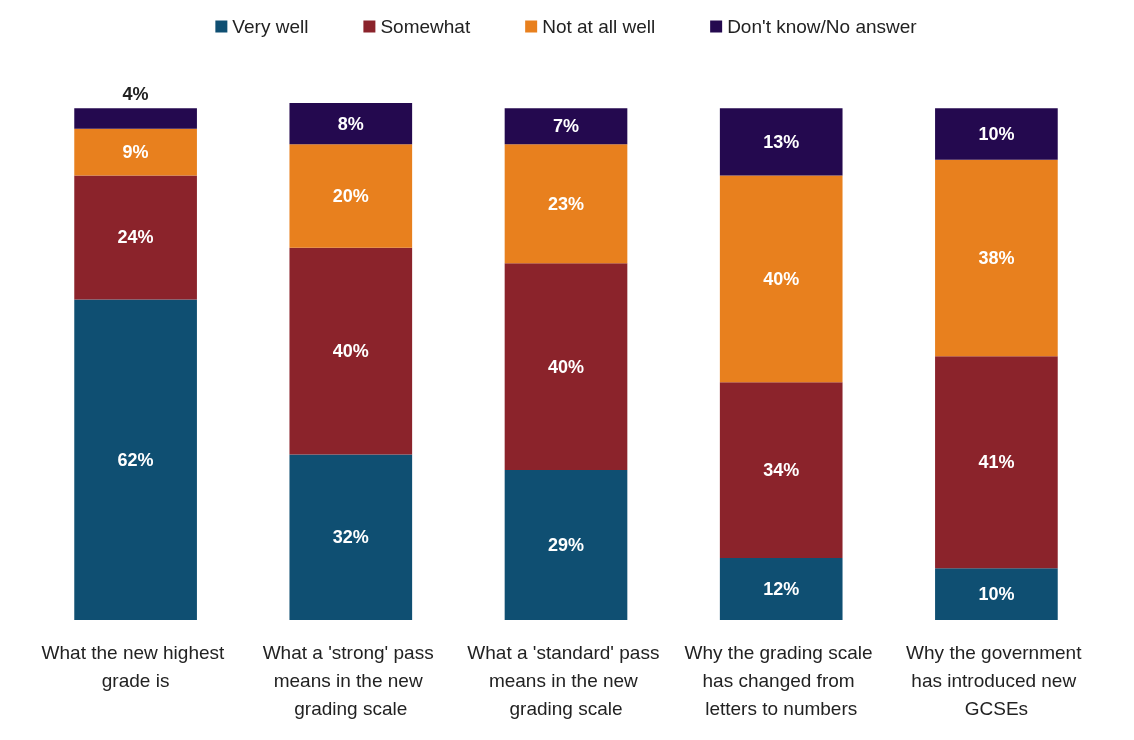 This screenshot has width=1134, height=740. I want to click on data-label: 13%, so click(781, 141).